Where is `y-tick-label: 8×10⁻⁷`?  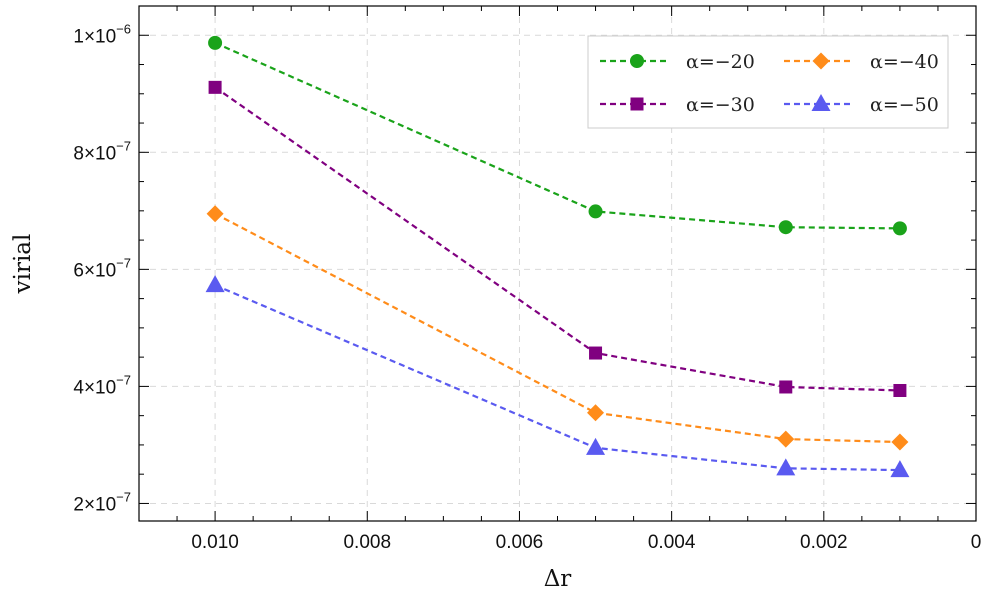 y-tick-label: 8×10⁻⁷ is located at coordinates (102, 151).